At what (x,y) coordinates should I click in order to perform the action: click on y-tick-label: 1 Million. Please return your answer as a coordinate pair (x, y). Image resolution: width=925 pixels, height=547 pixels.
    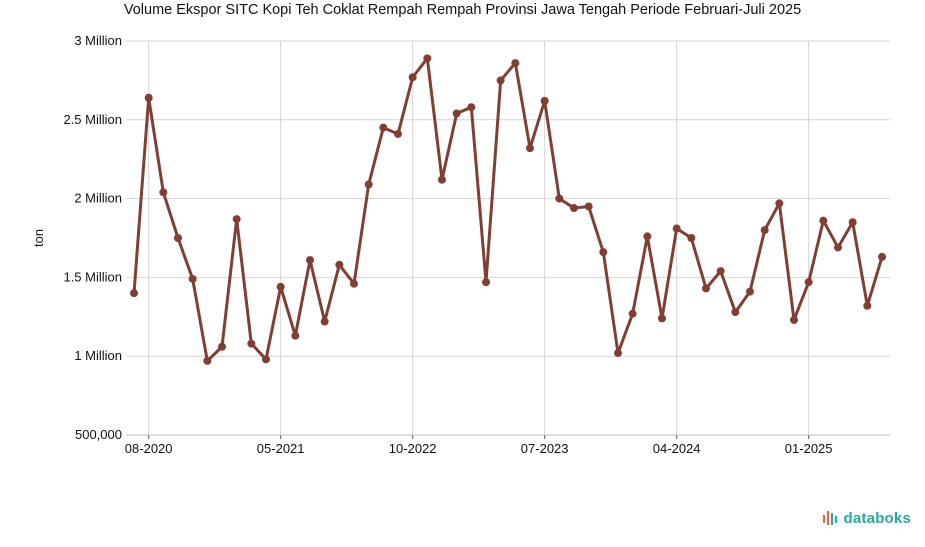
    Looking at the image, I should click on (98, 355).